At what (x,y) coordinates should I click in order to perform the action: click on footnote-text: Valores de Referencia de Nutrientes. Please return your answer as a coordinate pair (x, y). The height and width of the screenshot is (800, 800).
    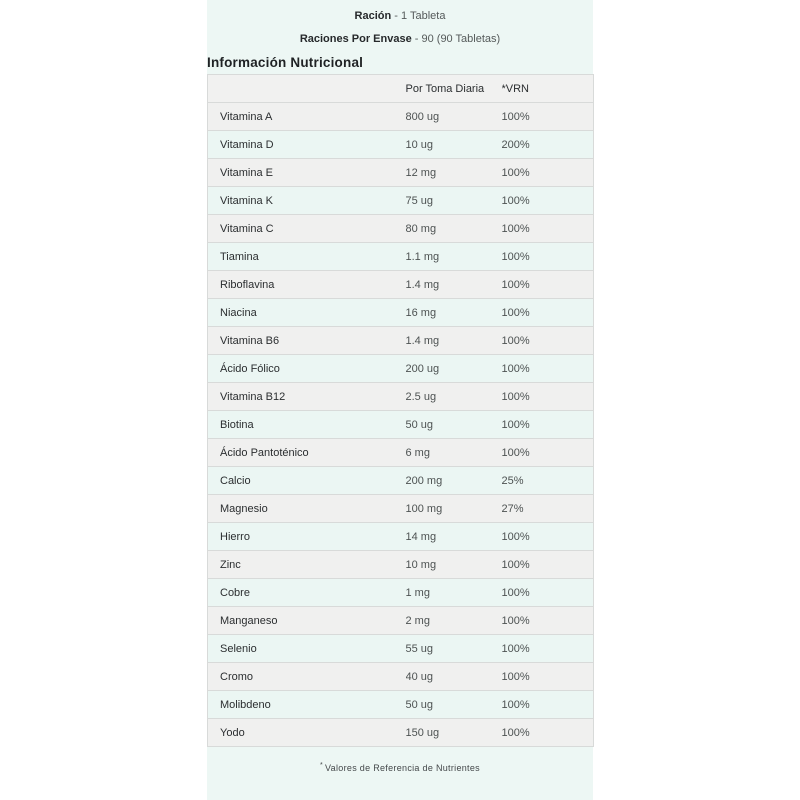
    Looking at the image, I should click on (402, 768).